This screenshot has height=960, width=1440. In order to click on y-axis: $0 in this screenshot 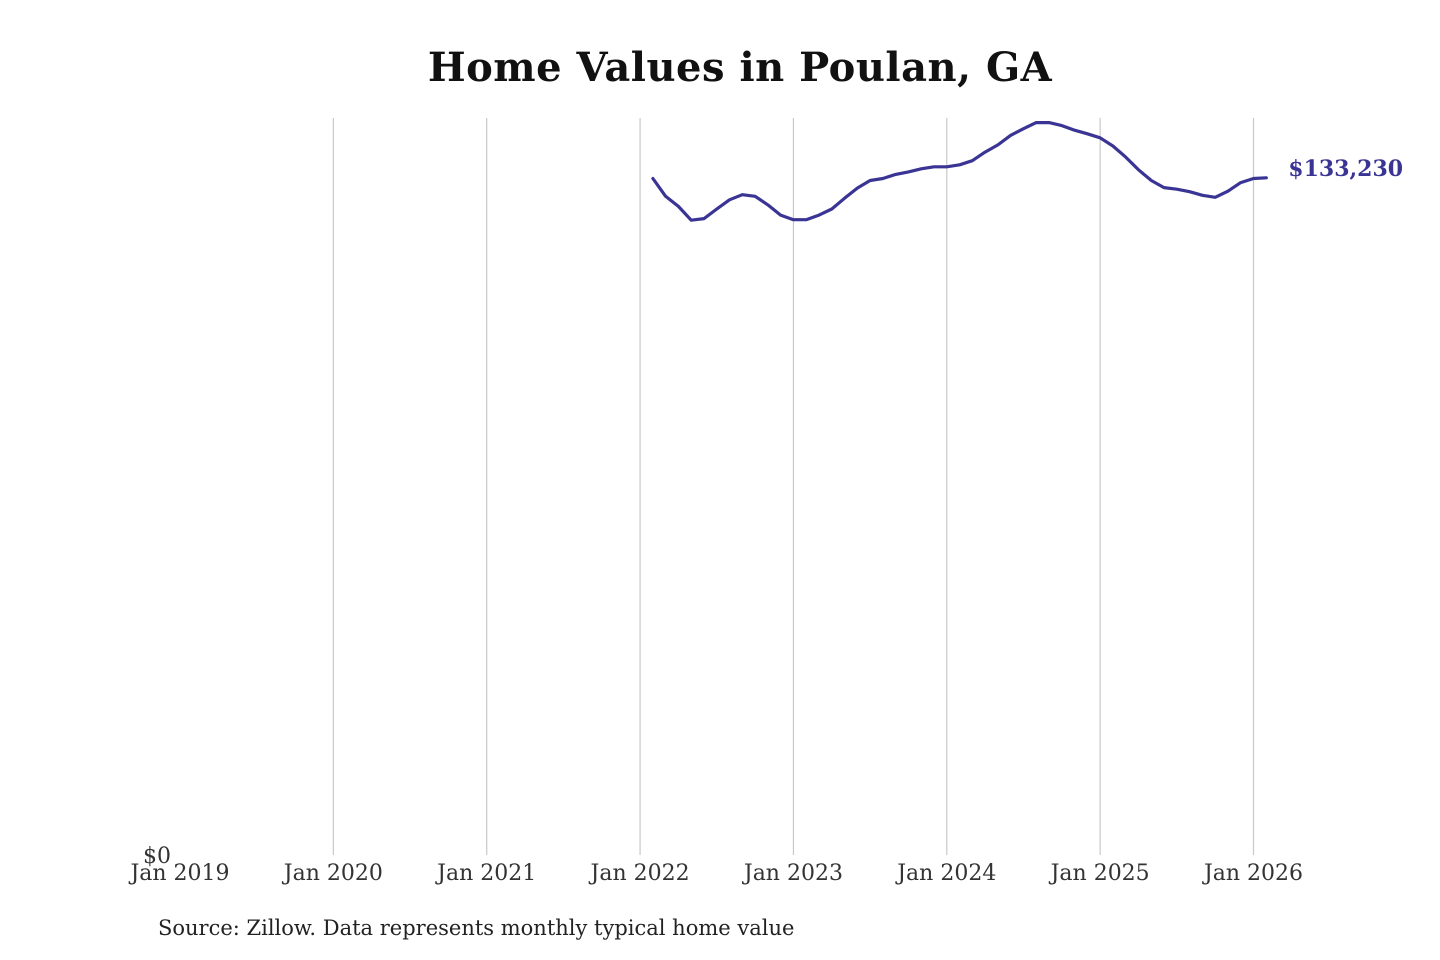, I will do `click(157, 856)`.